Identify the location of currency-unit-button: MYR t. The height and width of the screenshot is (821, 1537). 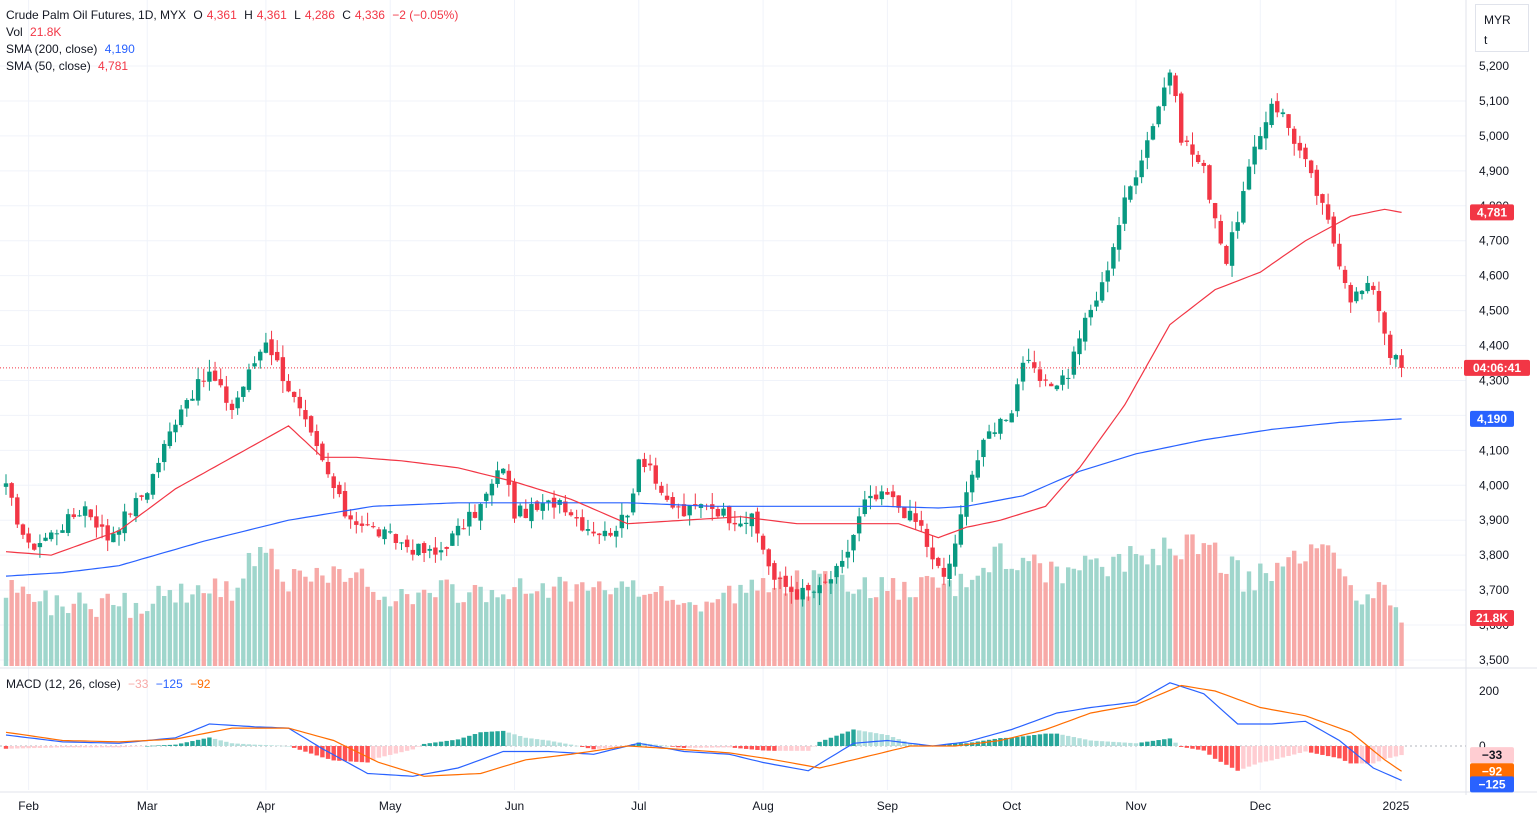
(1502, 28).